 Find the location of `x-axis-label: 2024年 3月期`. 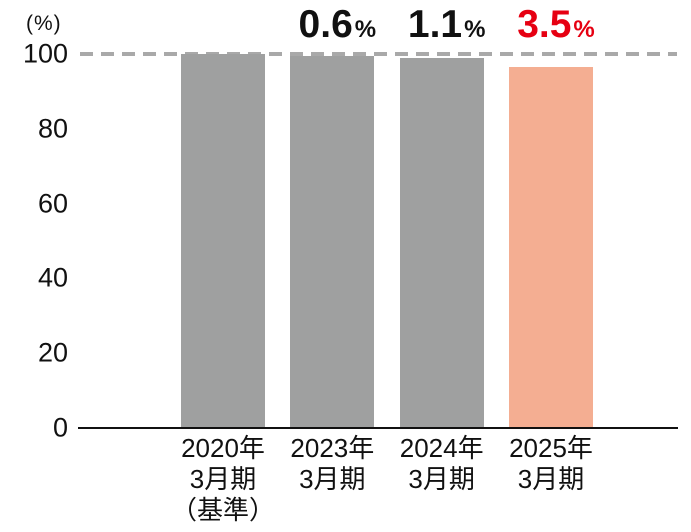

x-axis-label: 2024年 3月期 is located at coordinates (441, 464).